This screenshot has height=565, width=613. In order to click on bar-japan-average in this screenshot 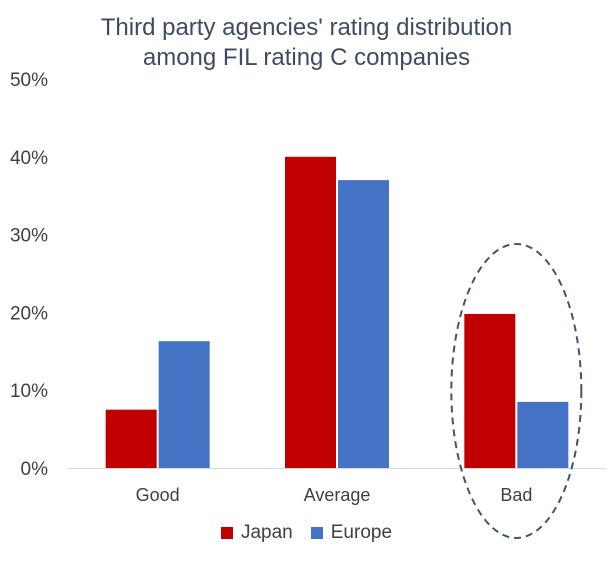, I will do `click(310, 312)`.